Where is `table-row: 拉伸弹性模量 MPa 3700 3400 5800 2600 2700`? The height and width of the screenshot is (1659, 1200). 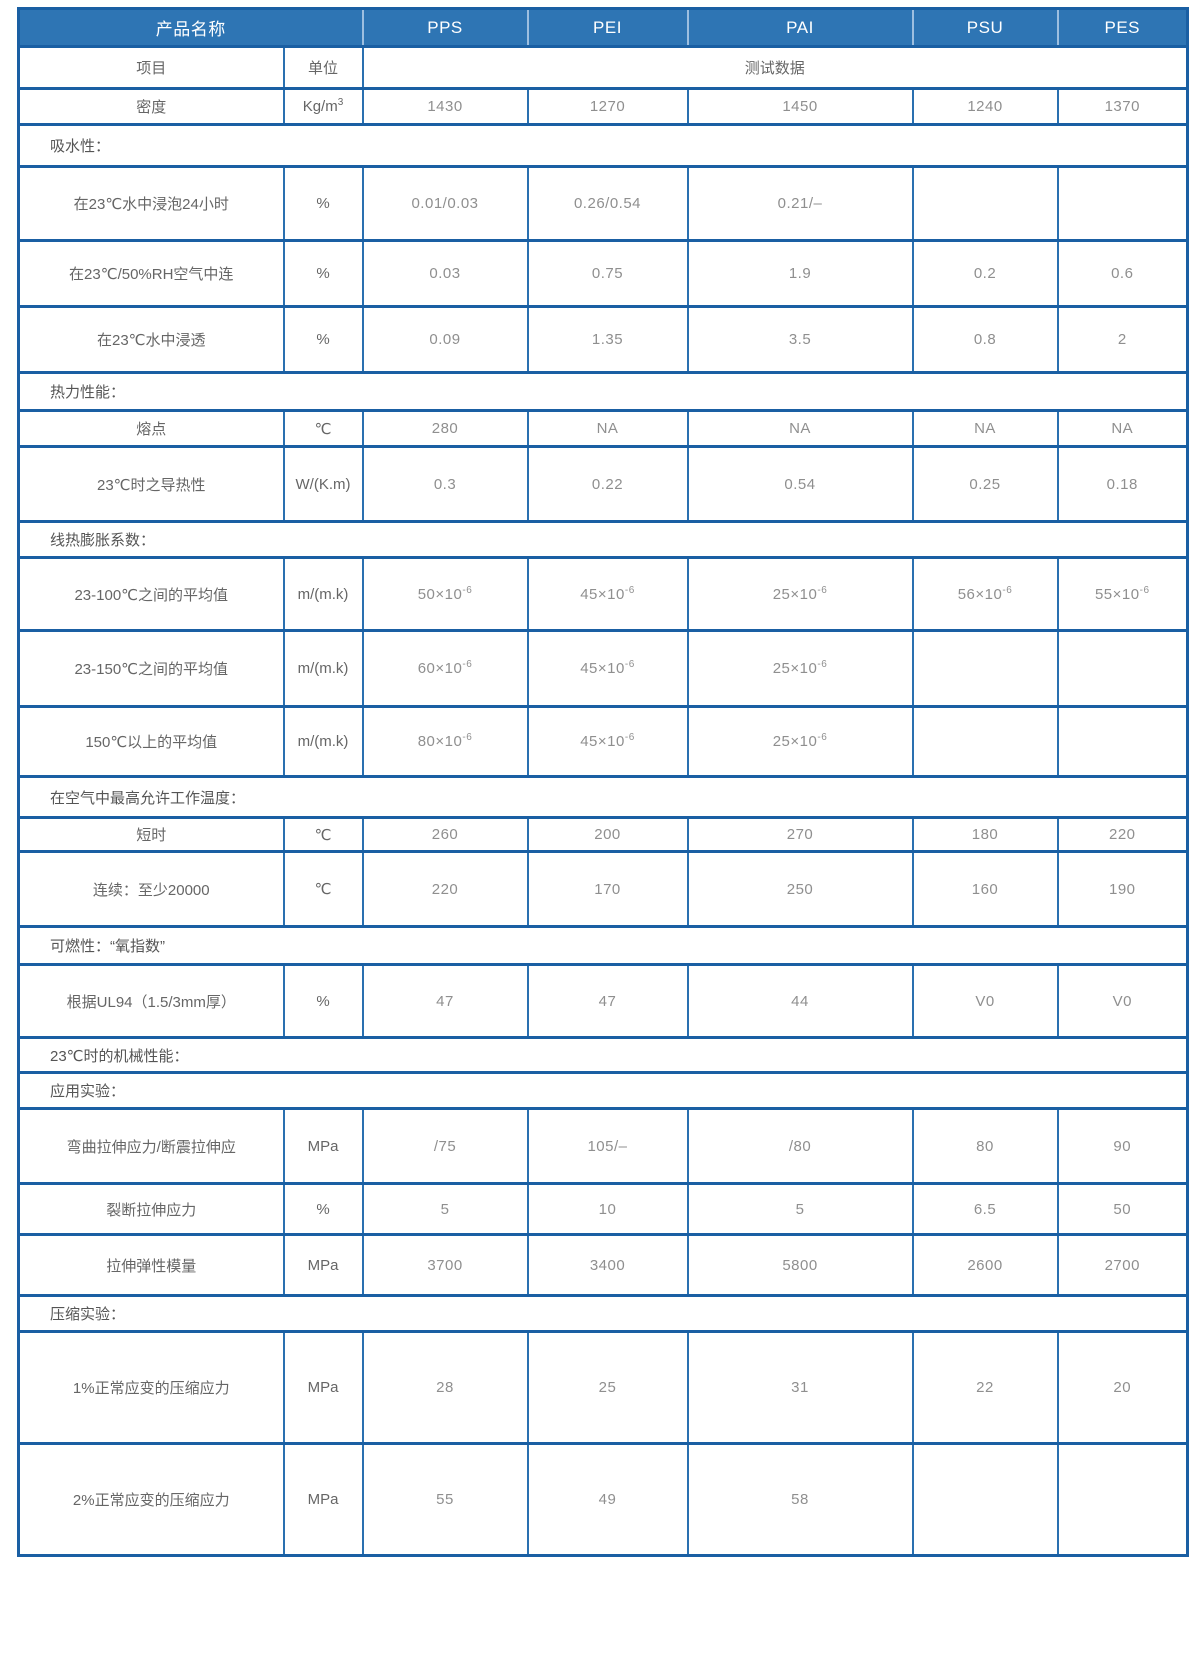 table-row: 拉伸弹性模量 MPa 3700 3400 5800 2600 2700 is located at coordinates (603, 1264).